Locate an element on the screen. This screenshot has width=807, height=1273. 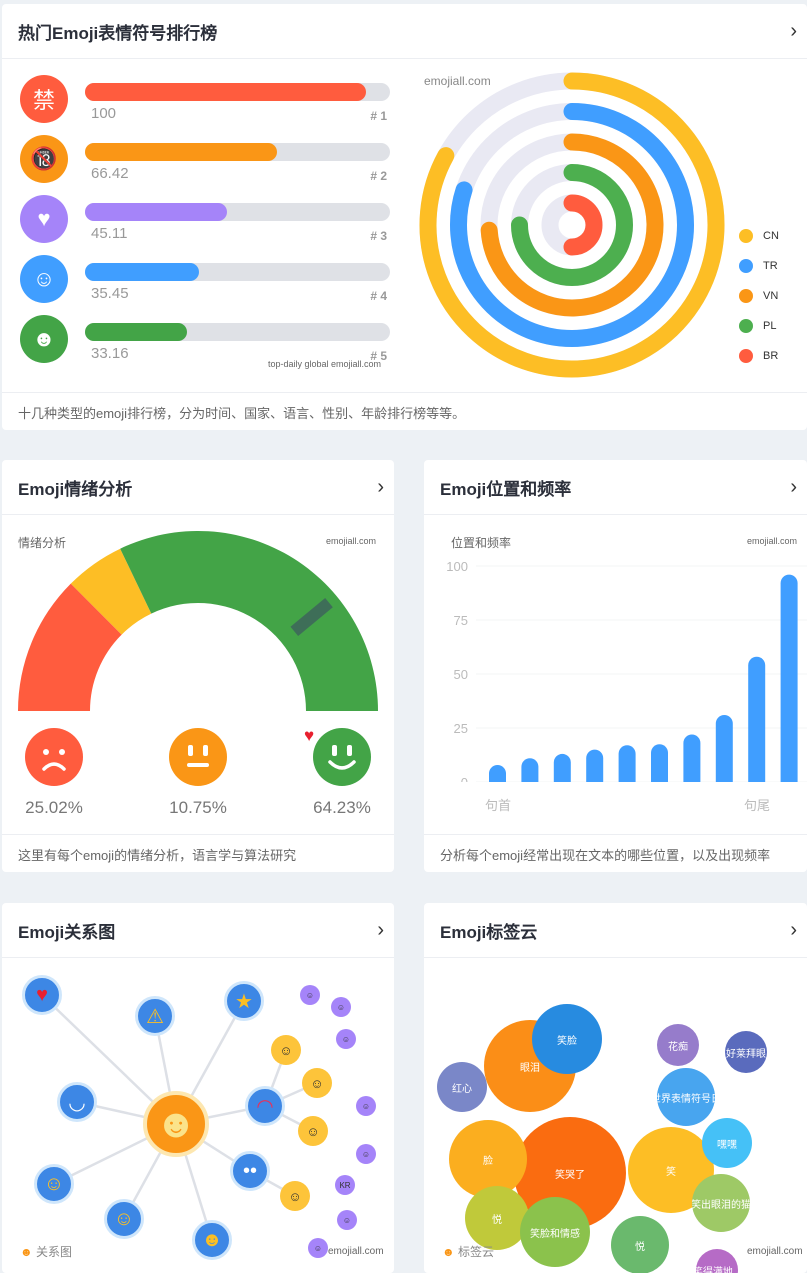
radial-bar-TR is located at coordinates (572, 225).